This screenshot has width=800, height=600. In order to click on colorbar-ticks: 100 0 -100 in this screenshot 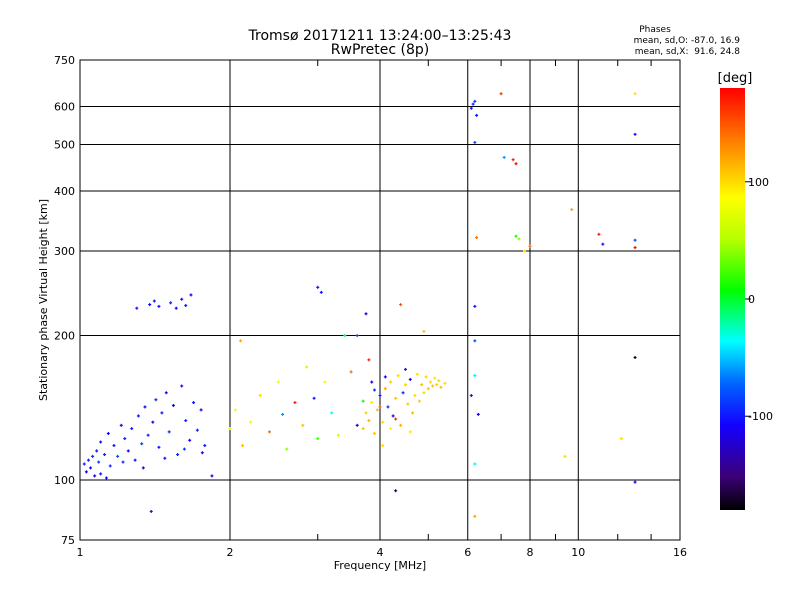, I will do `click(759, 299)`.